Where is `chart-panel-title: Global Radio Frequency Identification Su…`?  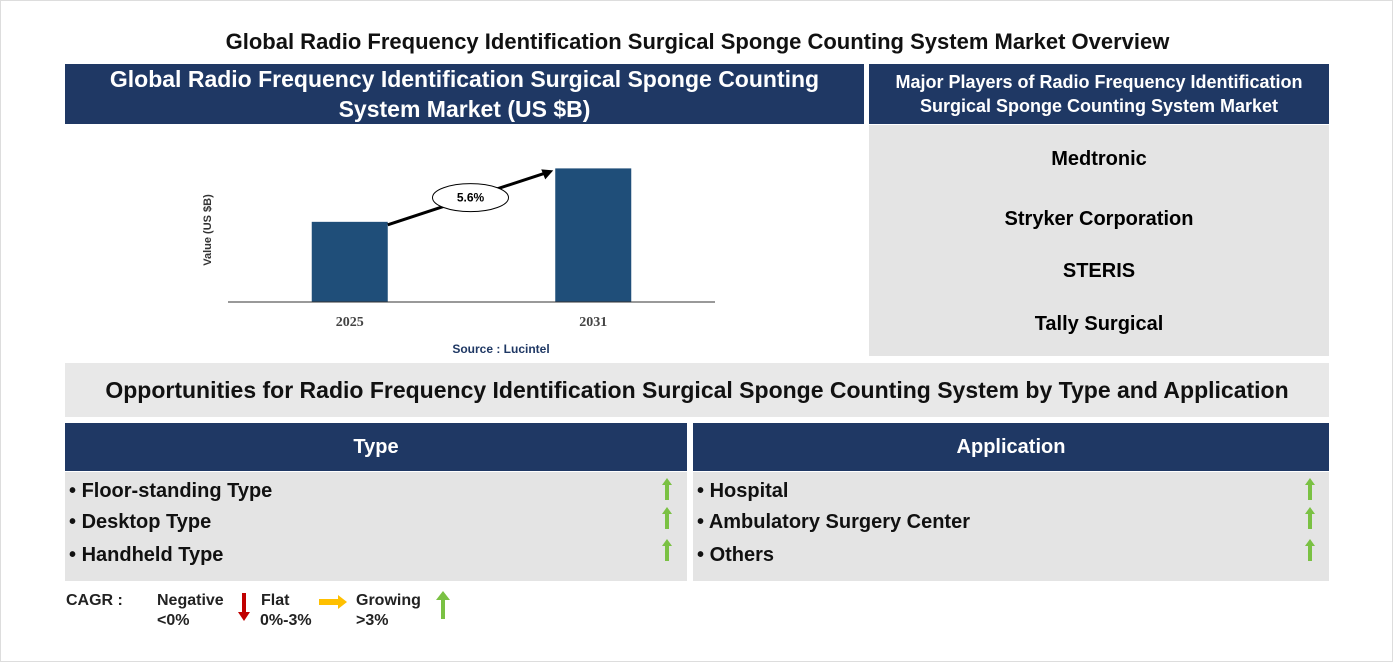
chart-panel-title: Global Radio Frequency Identification Su… is located at coordinates (464, 94).